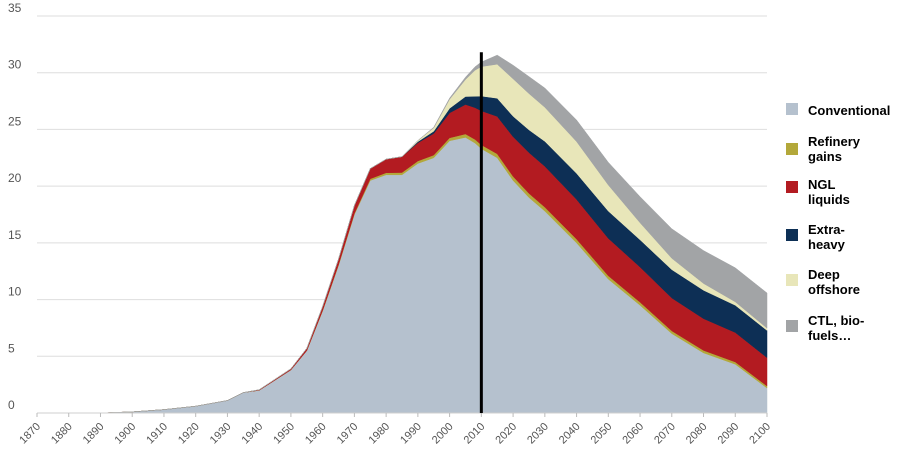 The width and height of the screenshot is (917, 464). What do you see at coordinates (538, 434) in the screenshot?
I see `x-tick-label-2030: 2030` at bounding box center [538, 434].